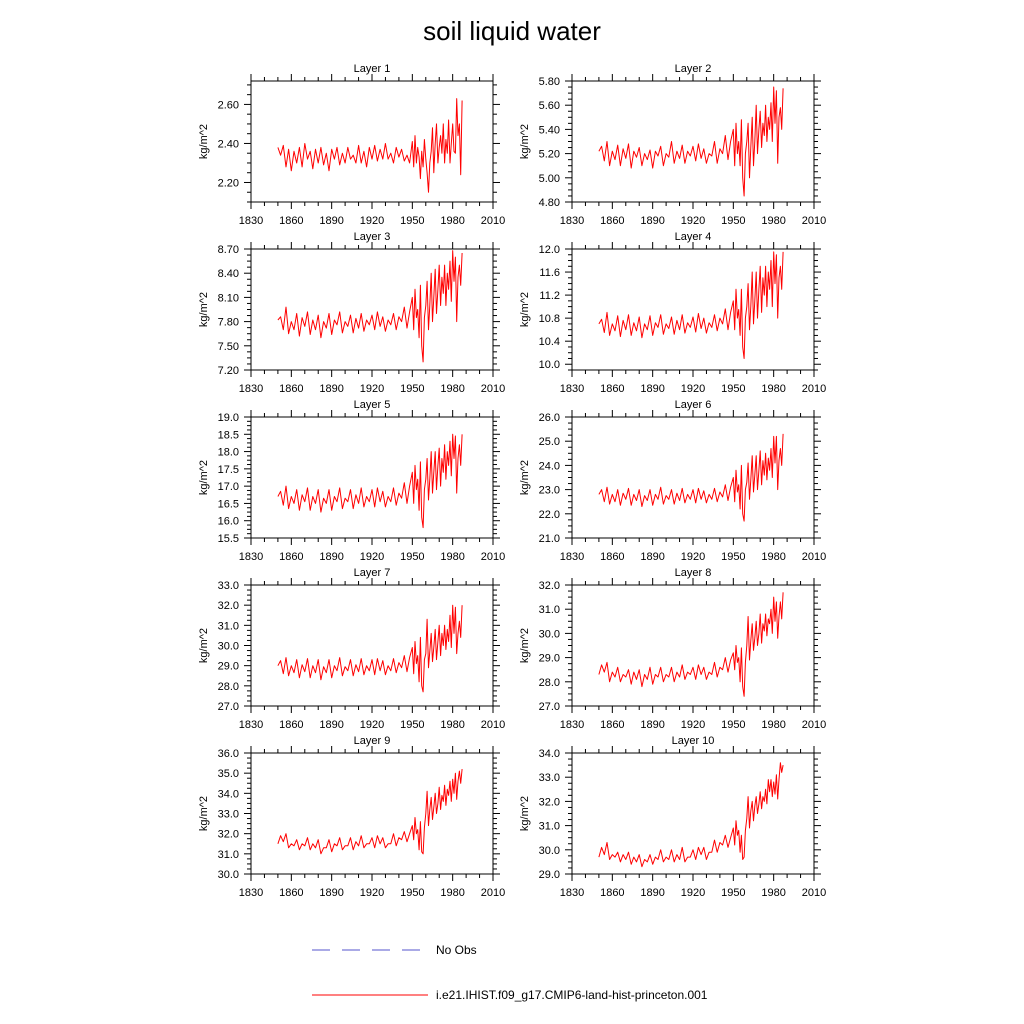 This screenshot has height=1024, width=1024. I want to click on y-tick-label: 5.40, so click(549, 130).